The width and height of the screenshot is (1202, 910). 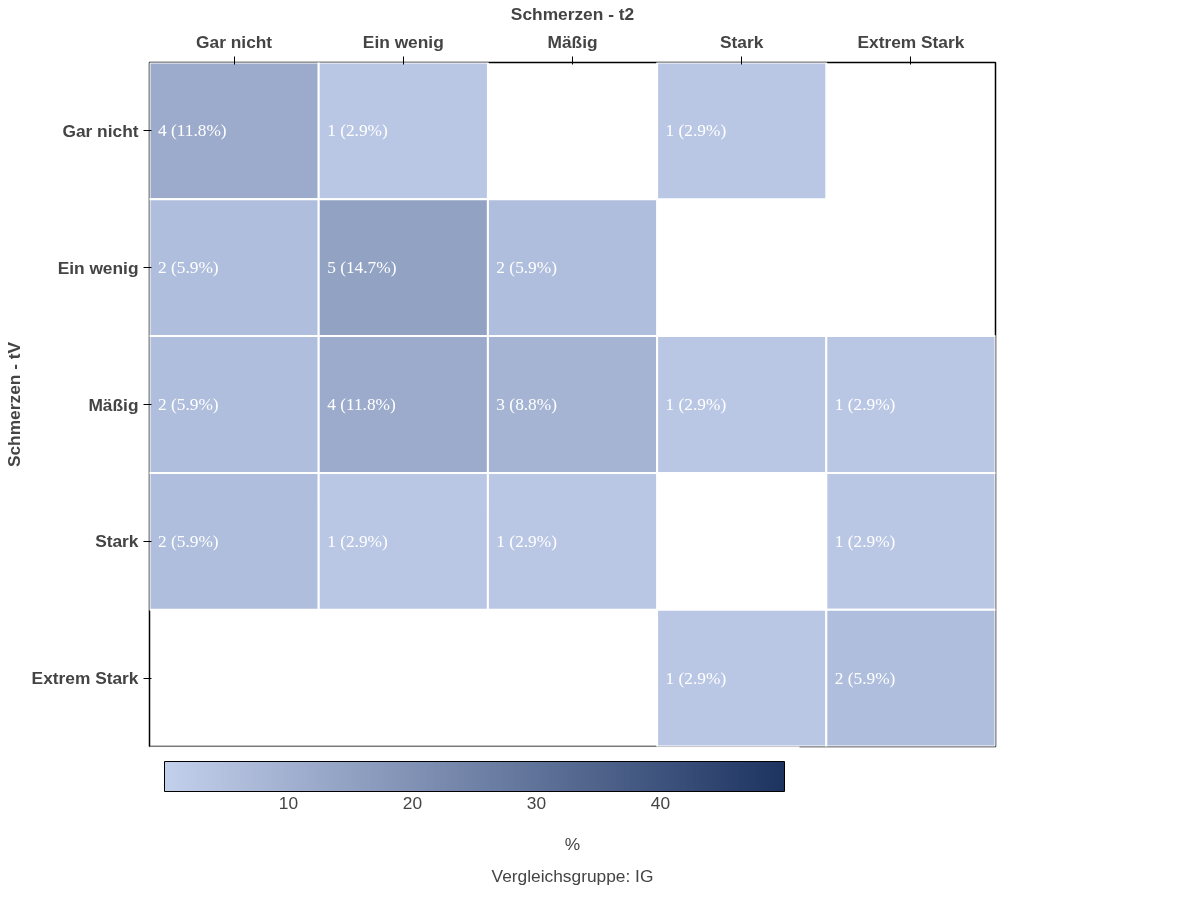 What do you see at coordinates (100, 130) in the screenshot?
I see `y-tick-label: Gar nicht` at bounding box center [100, 130].